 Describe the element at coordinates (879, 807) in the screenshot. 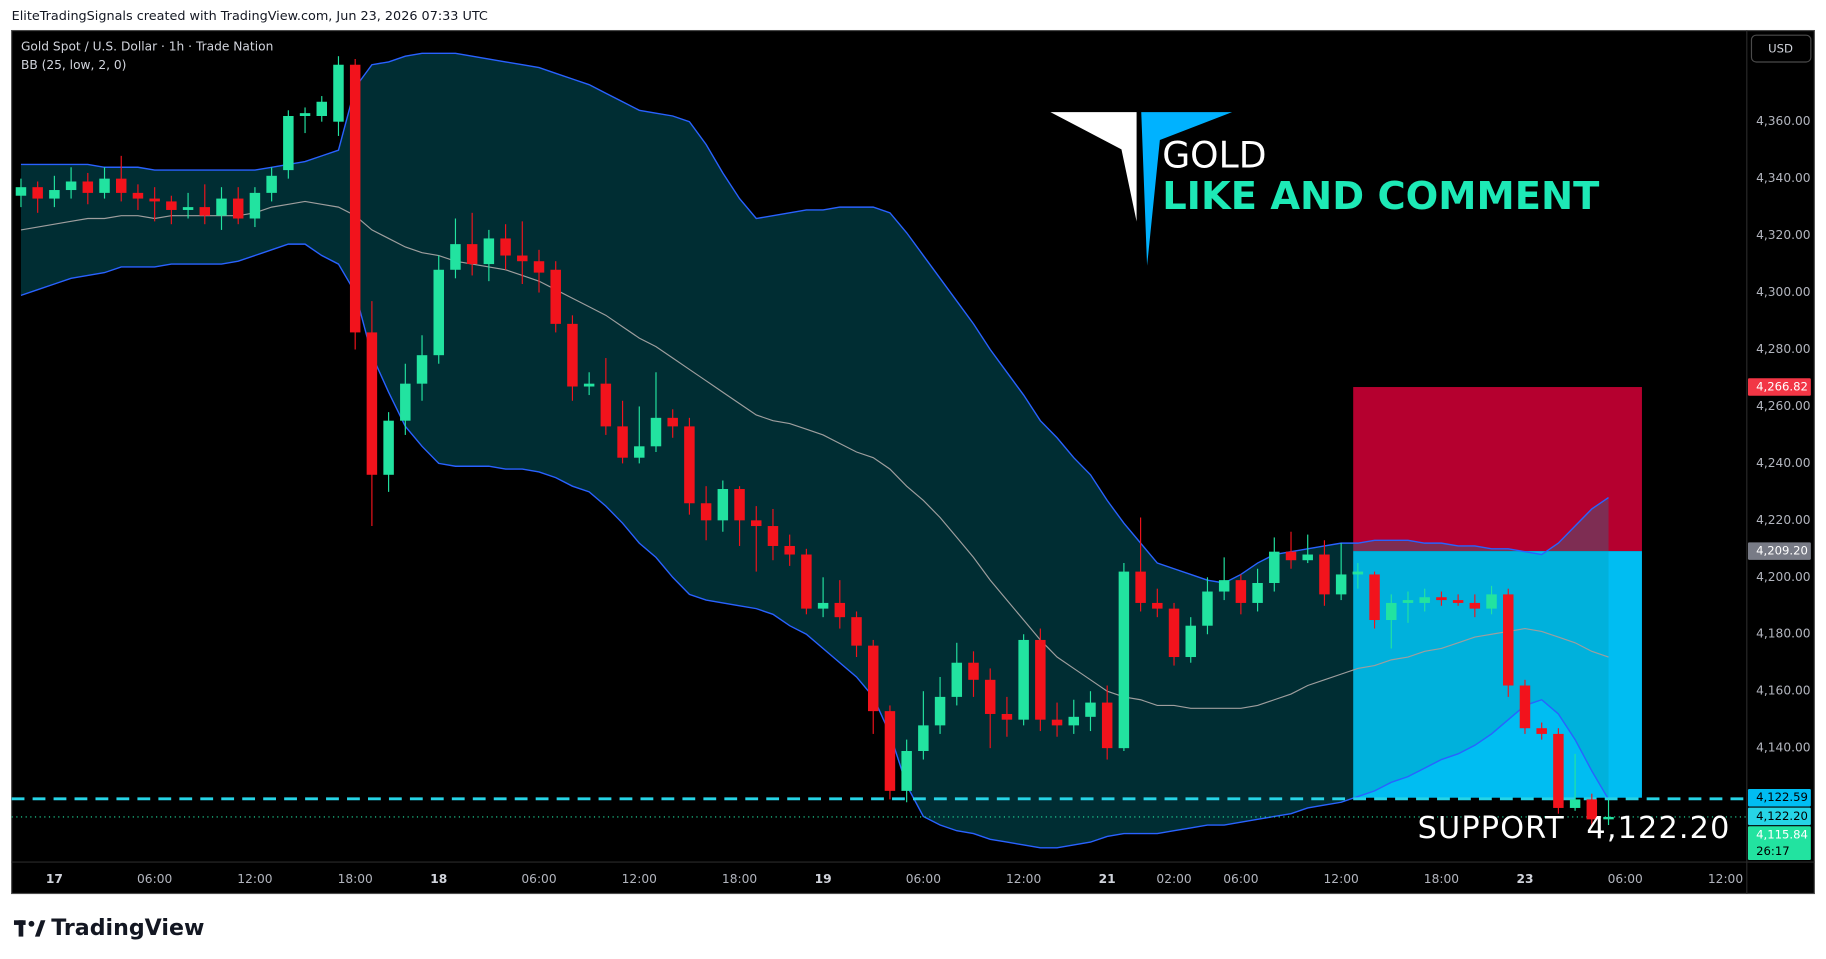

I see `level-layer` at that location.